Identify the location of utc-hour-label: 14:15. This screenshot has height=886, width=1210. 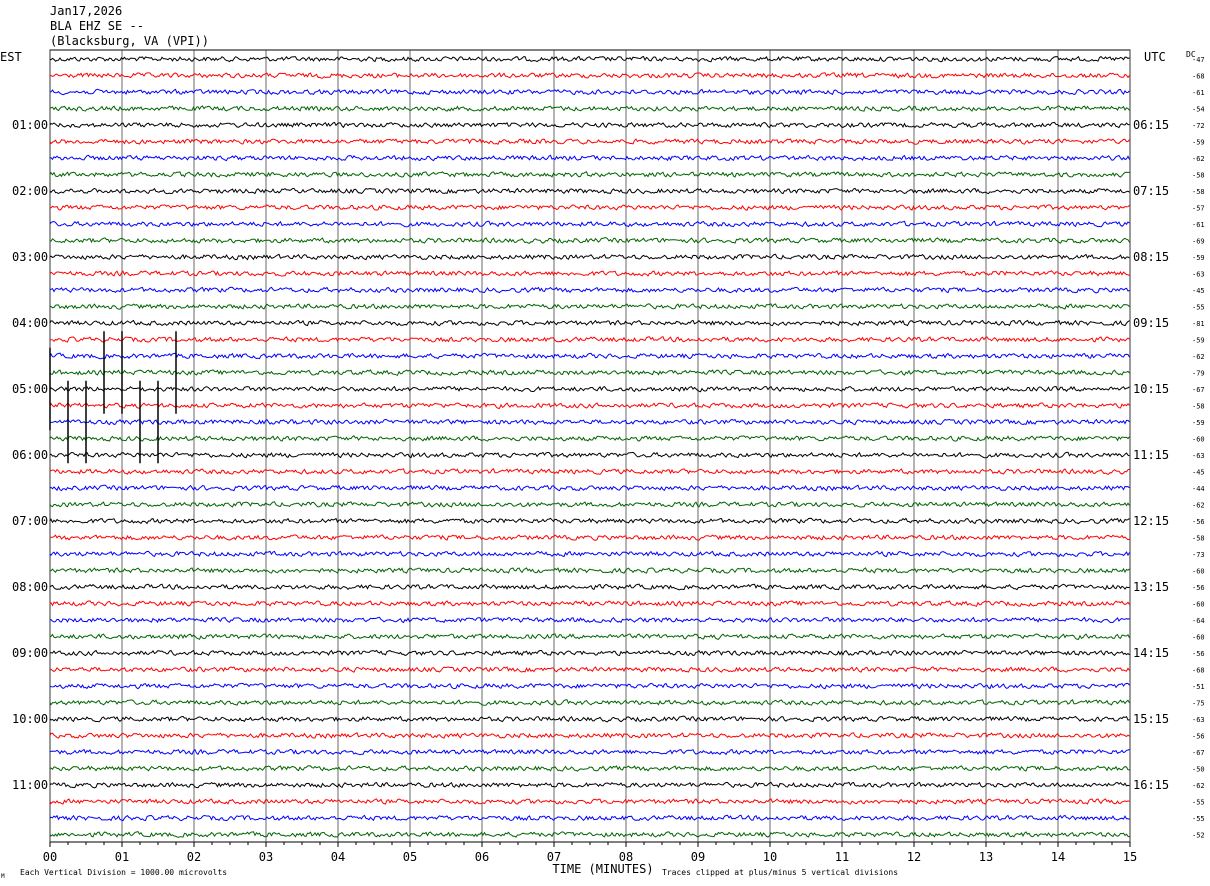
(1151, 653).